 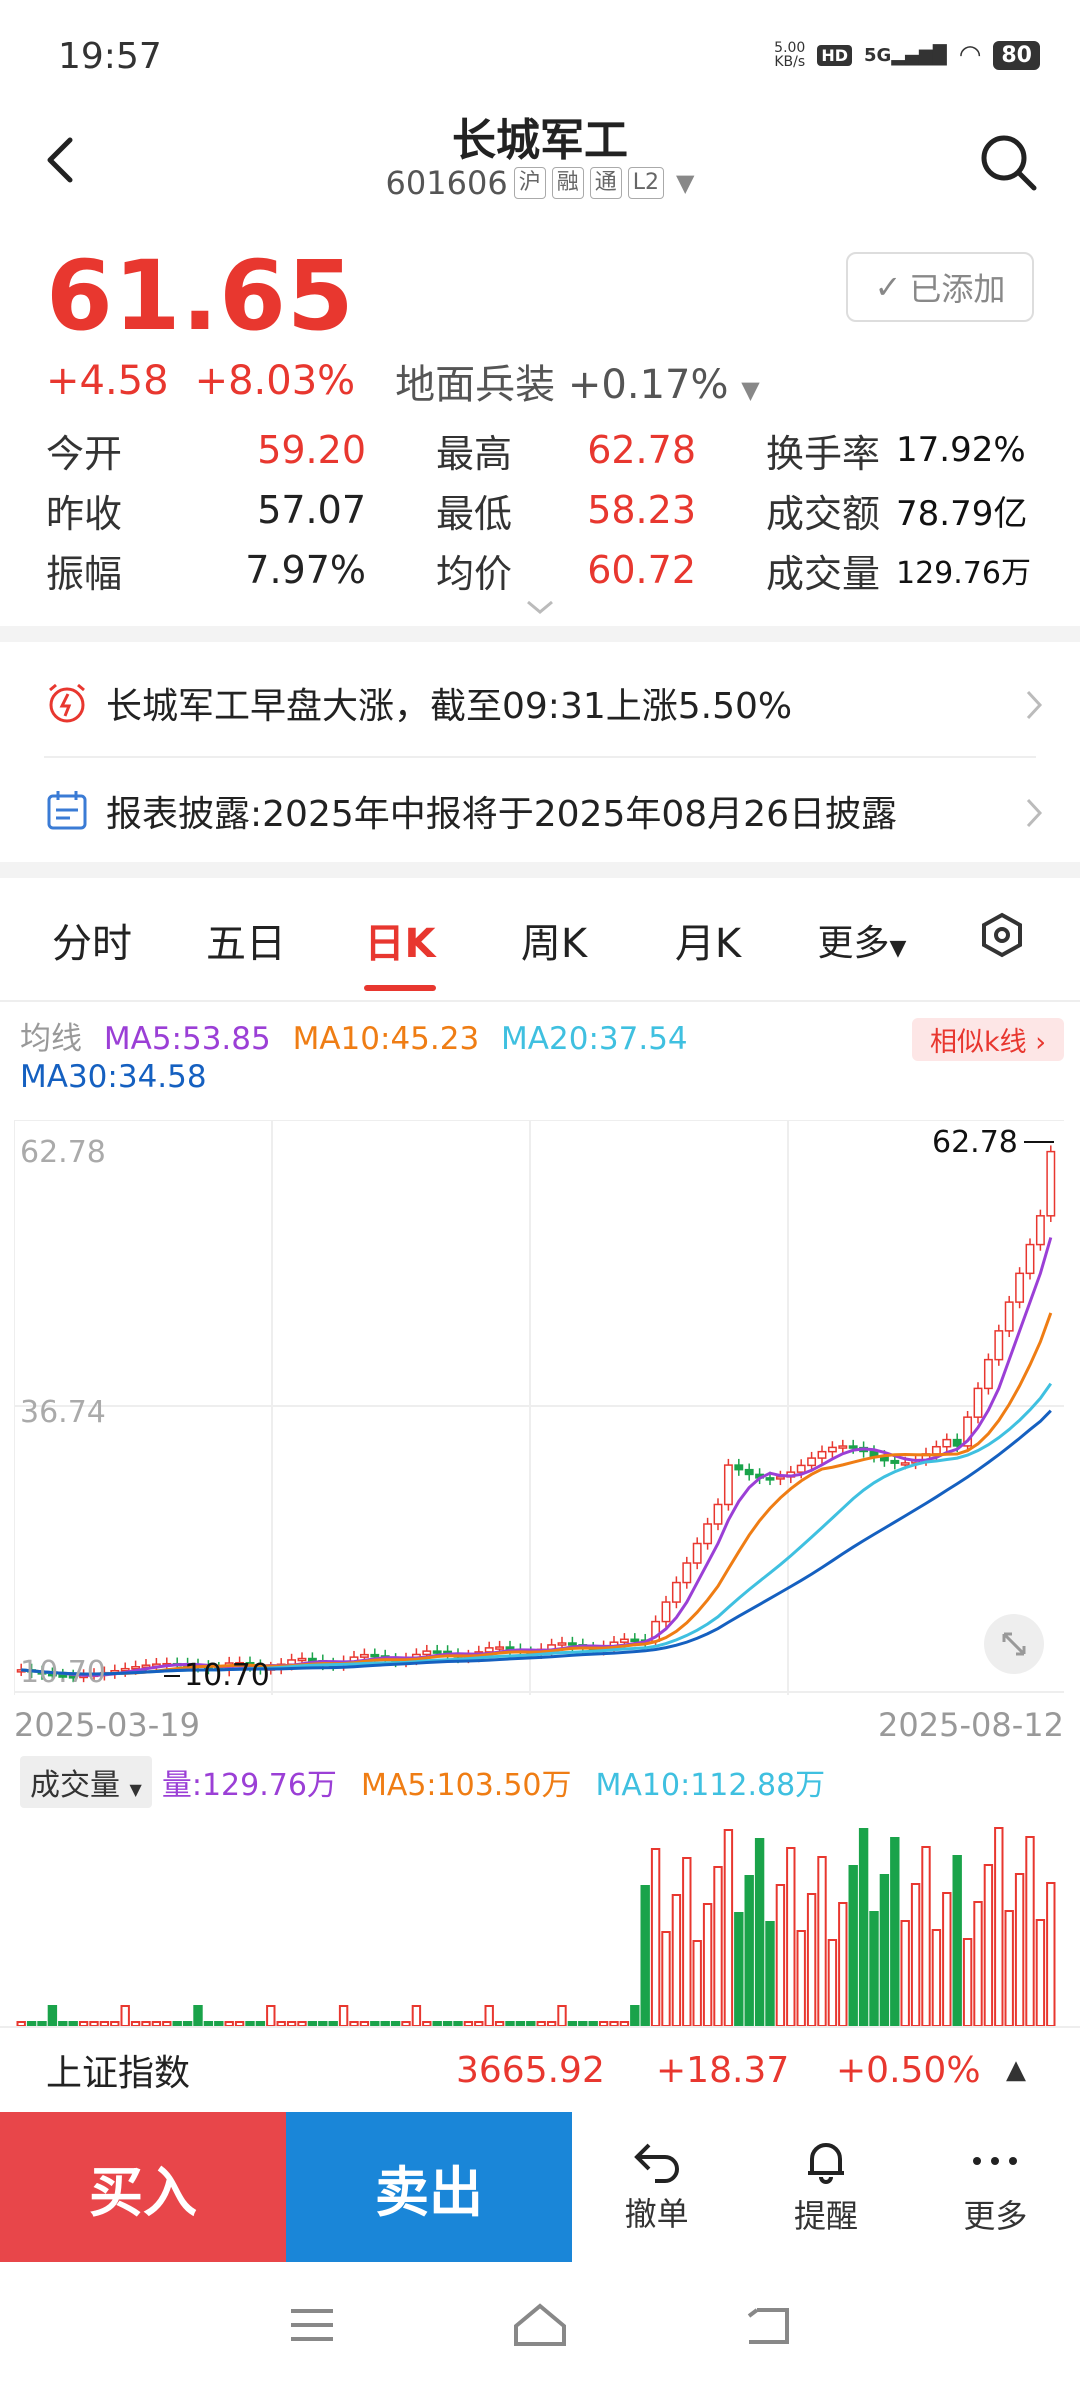 I want to click on news-divider, so click(x=540, y=757).